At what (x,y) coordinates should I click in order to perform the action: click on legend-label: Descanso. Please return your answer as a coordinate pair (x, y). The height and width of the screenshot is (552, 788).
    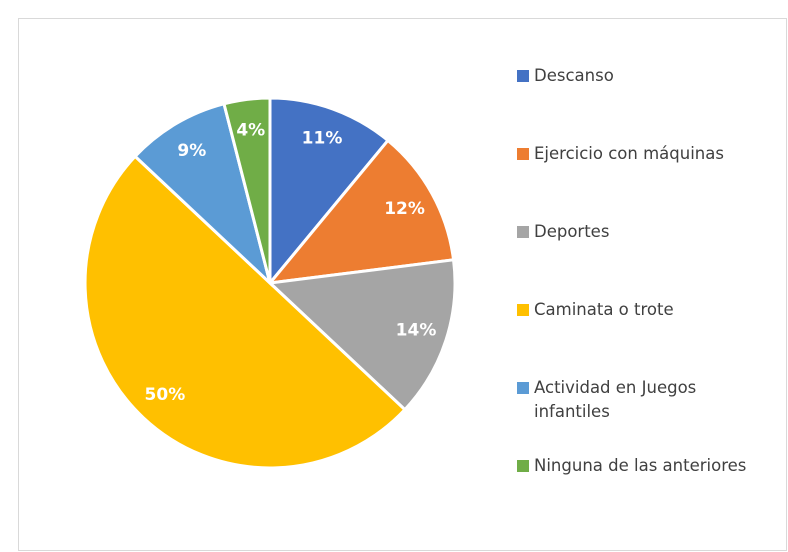
    Looking at the image, I should click on (574, 75).